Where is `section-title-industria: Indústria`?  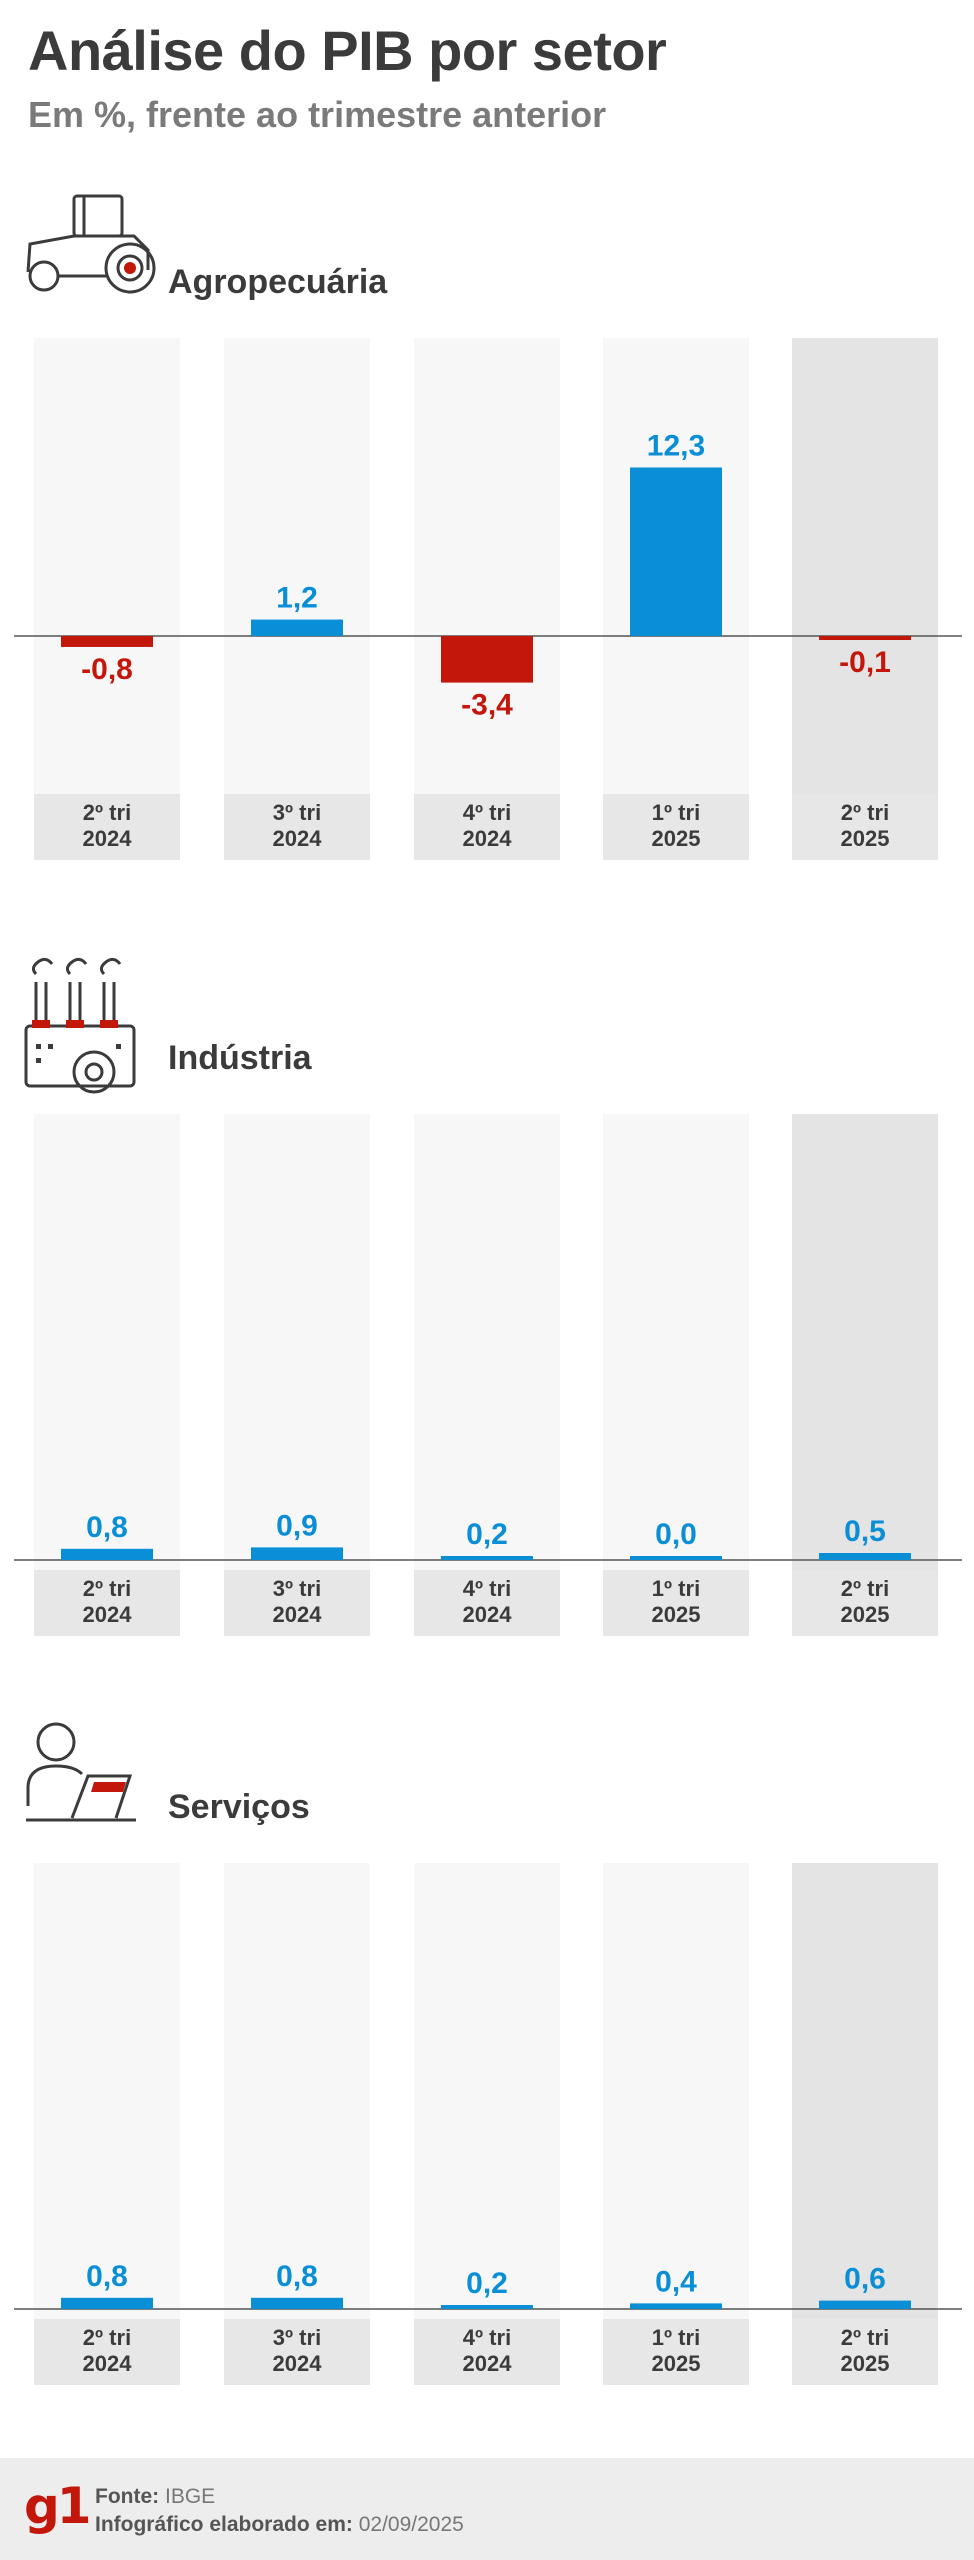
section-title-industria: Indústria is located at coordinates (240, 1058).